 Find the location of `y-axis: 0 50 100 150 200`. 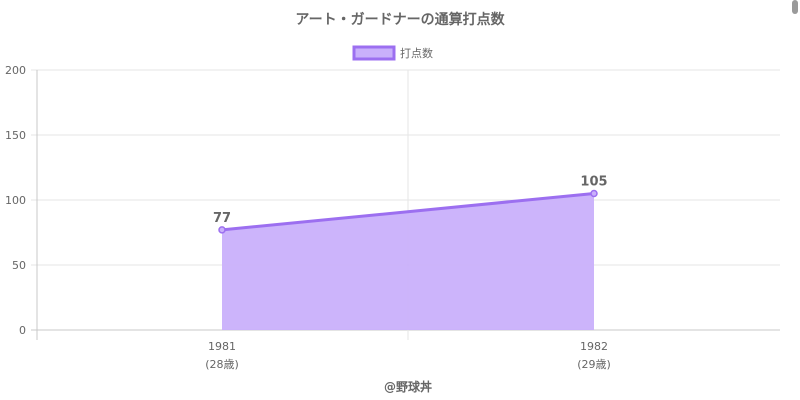

y-axis: 0 50 100 150 200 is located at coordinates (21, 202).